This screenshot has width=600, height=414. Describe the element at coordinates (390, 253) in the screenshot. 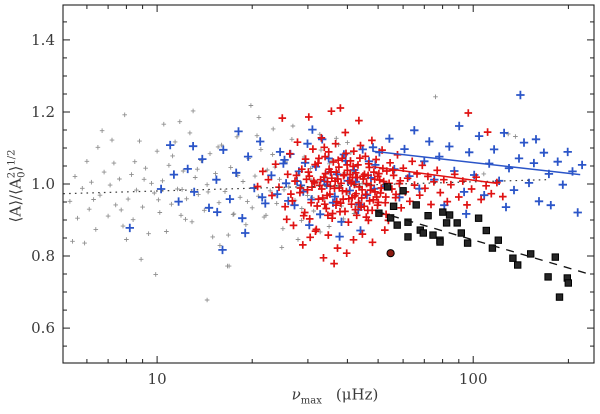

I see `maroon-circle-marker` at that location.